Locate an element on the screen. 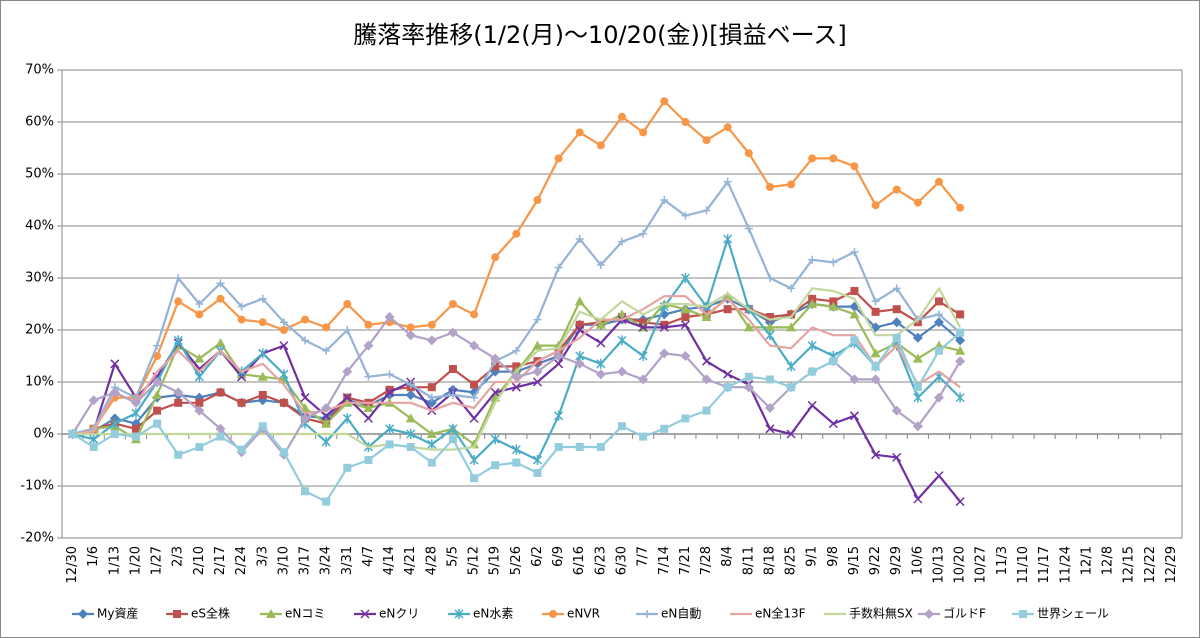 Image resolution: width=1200 pixels, height=638 pixels. x-tick-label: 6/9 is located at coordinates (558, 556).